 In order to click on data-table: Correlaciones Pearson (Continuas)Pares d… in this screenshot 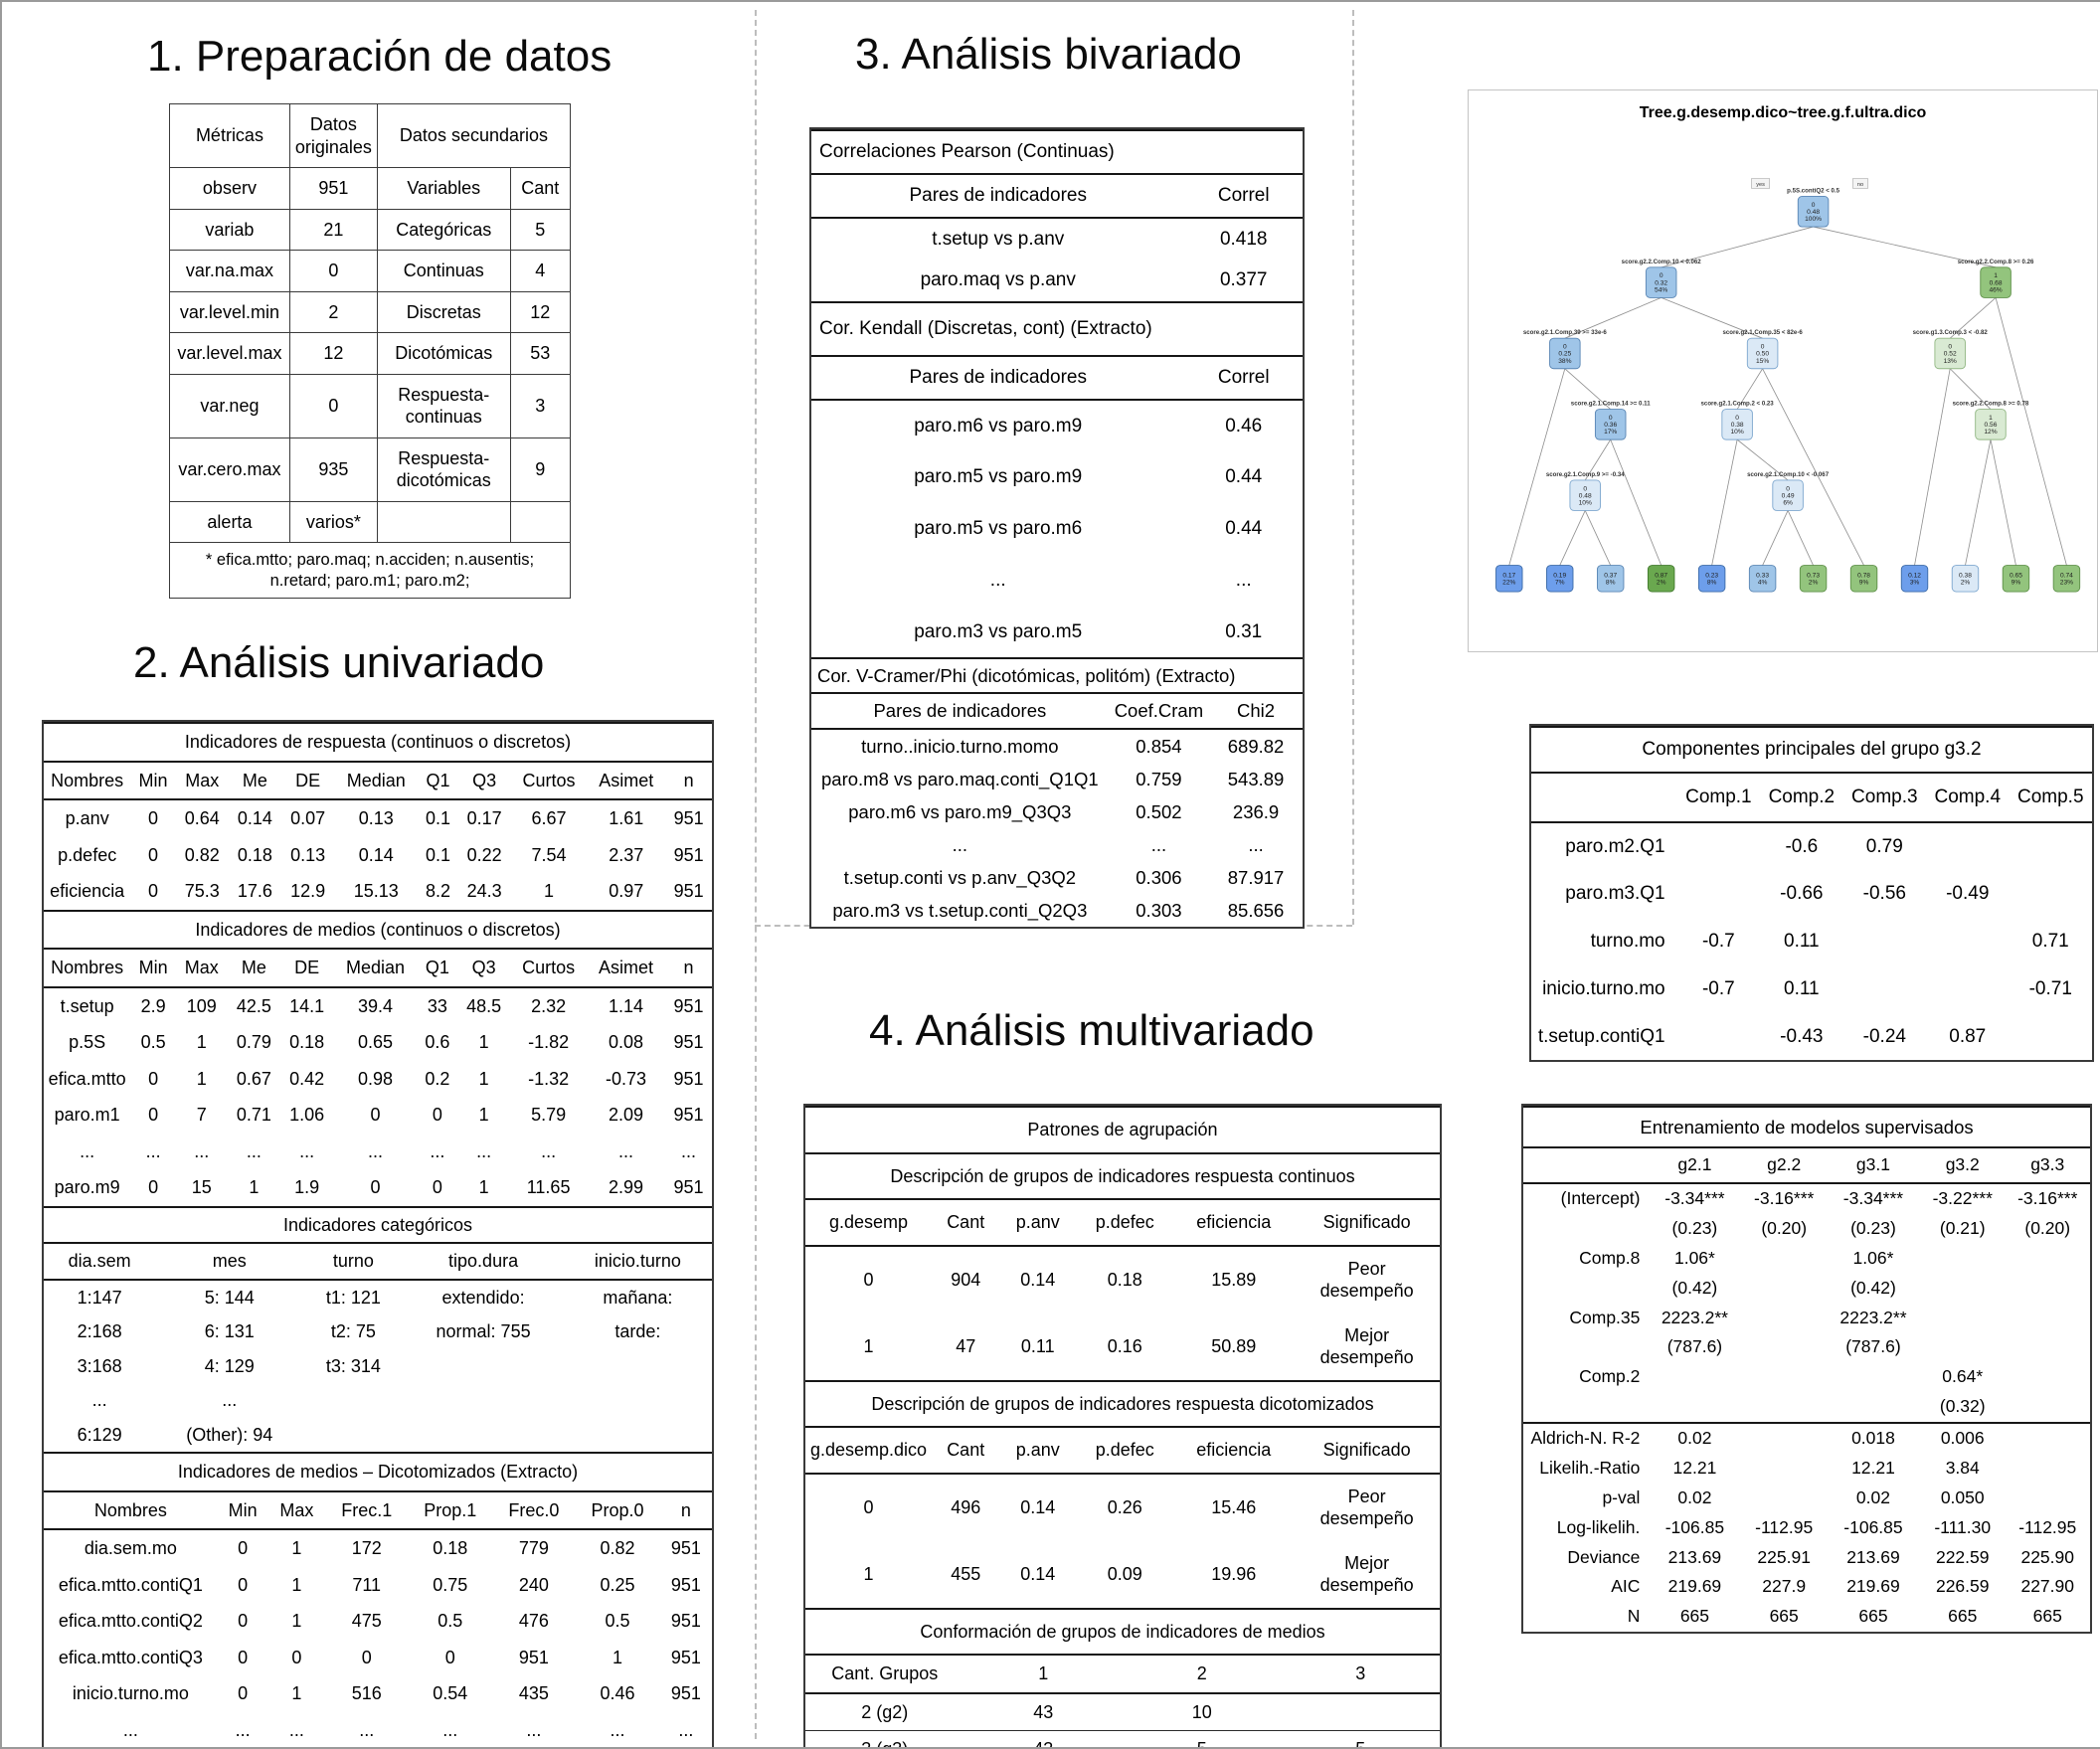, I will do `click(1057, 215)`.